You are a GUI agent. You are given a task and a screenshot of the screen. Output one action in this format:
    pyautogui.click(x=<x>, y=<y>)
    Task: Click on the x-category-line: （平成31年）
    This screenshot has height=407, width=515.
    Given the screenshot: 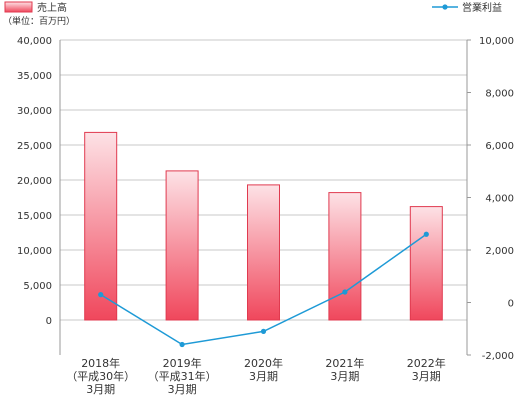 What is the action you would take?
    pyautogui.click(x=182, y=376)
    